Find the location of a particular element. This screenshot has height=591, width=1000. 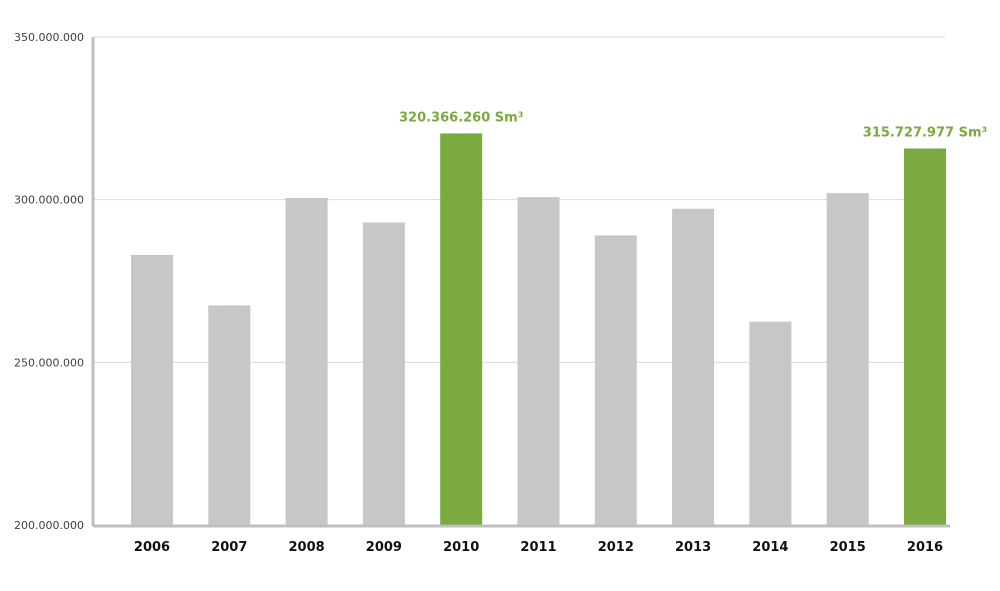

bar-2010 is located at coordinates (461, 329).